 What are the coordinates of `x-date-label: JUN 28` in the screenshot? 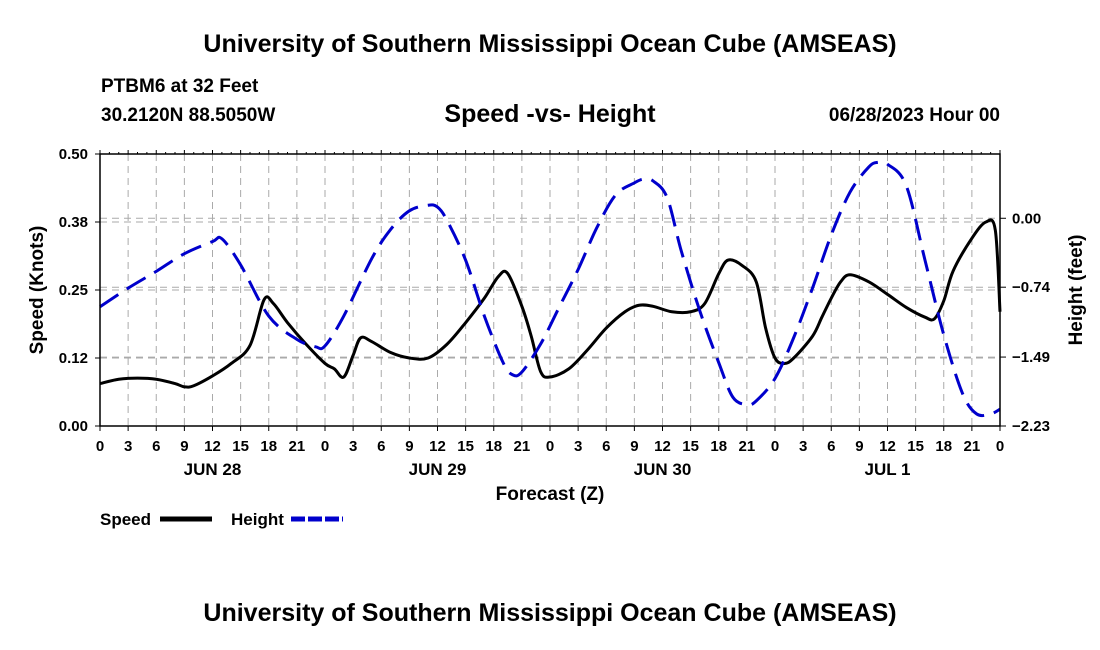 It's located at (213, 469).